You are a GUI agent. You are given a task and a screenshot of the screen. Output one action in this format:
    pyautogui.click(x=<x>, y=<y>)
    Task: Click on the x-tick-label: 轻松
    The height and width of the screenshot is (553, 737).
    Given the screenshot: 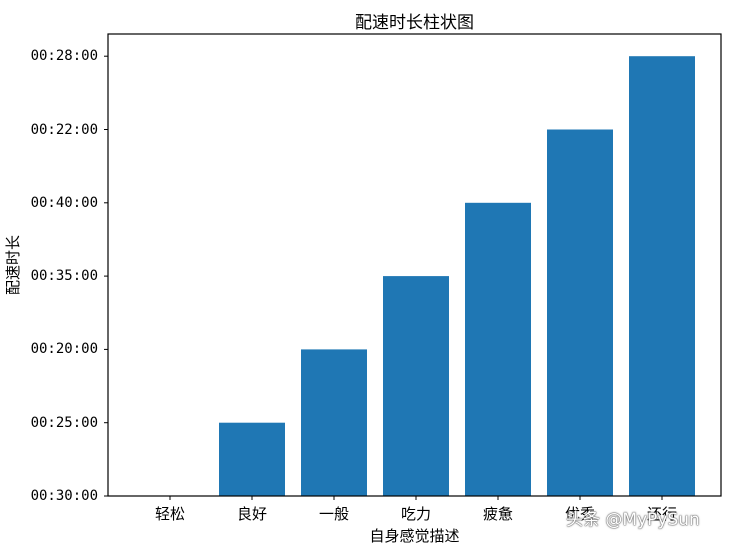 What is the action you would take?
    pyautogui.click(x=169, y=514)
    